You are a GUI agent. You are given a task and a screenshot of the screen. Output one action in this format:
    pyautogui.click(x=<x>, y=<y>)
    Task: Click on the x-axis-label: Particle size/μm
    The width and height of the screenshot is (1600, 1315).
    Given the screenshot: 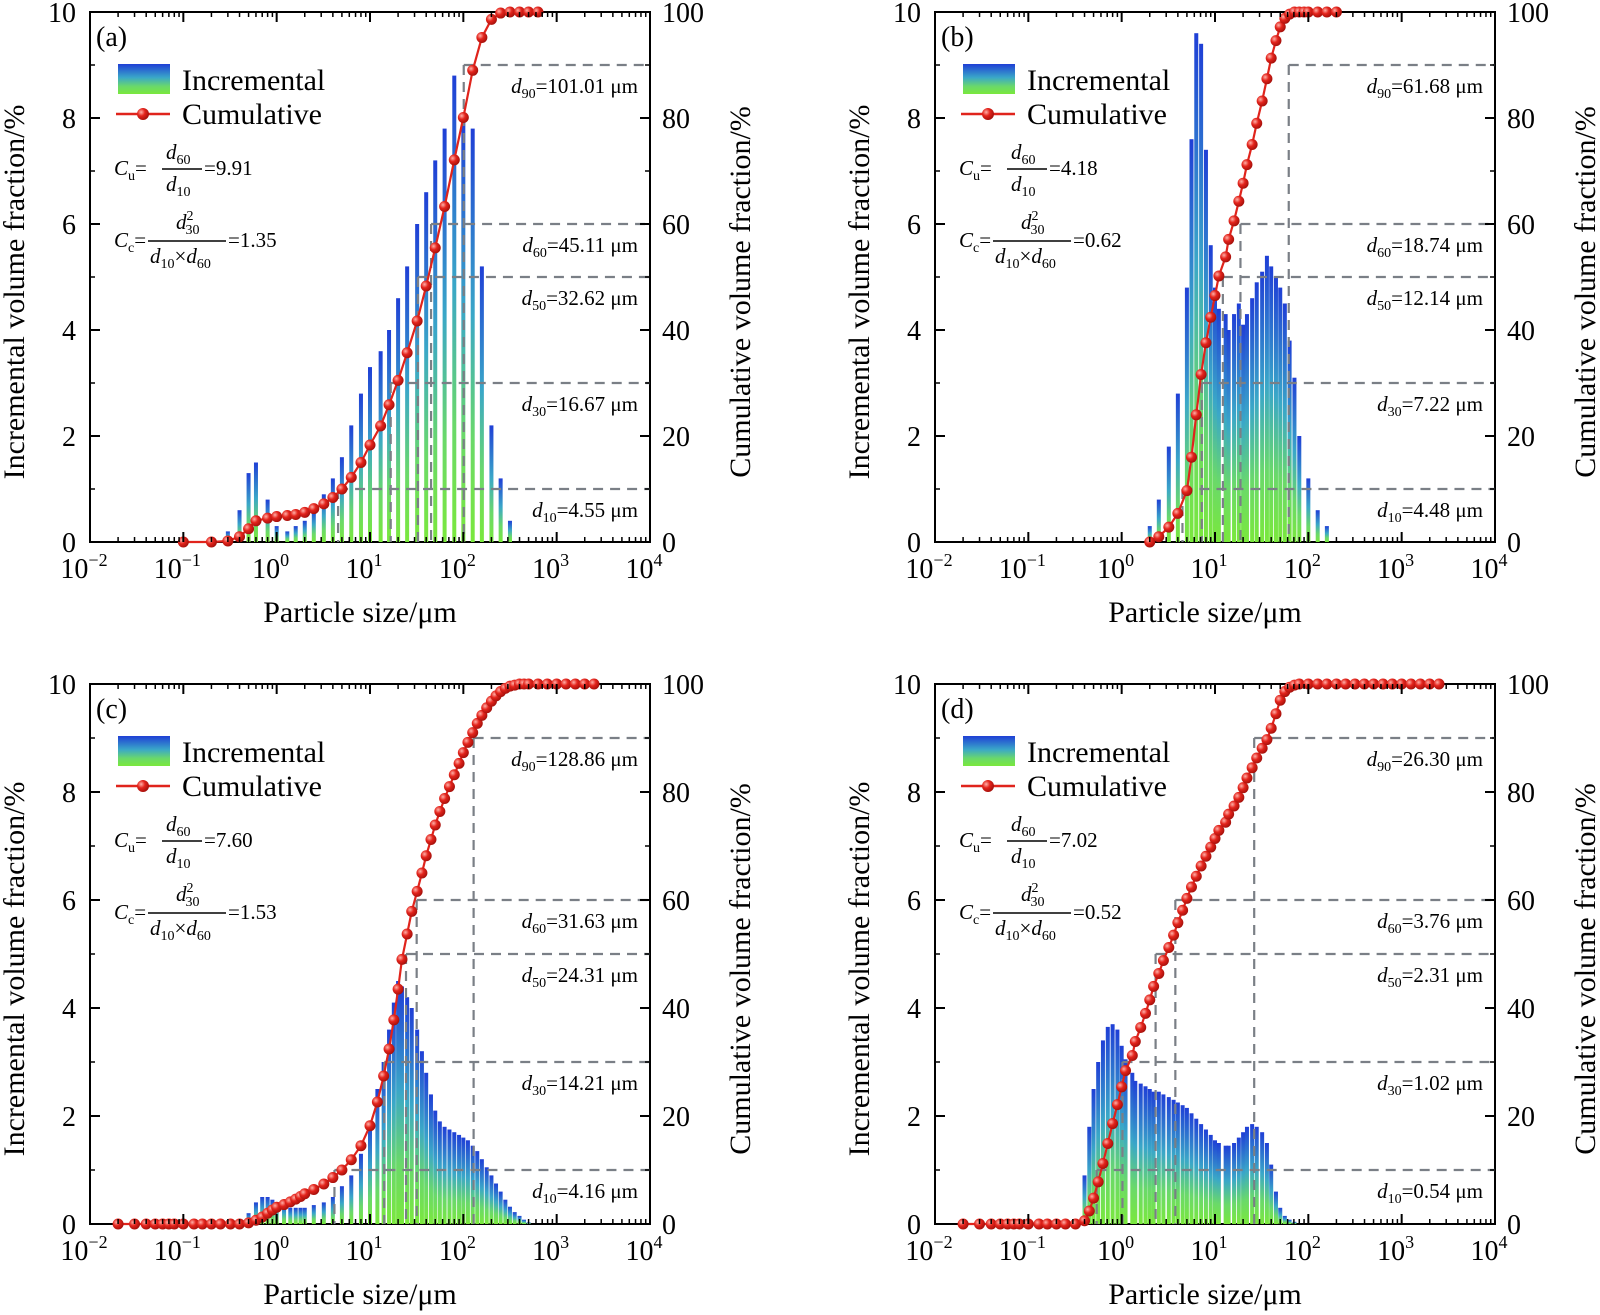 What is the action you would take?
    pyautogui.click(x=360, y=1294)
    